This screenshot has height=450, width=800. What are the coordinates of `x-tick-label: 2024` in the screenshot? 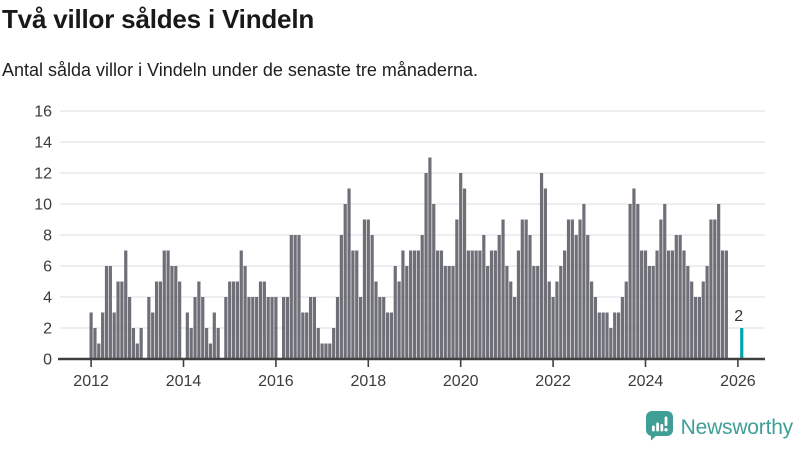 It's located at (646, 381).